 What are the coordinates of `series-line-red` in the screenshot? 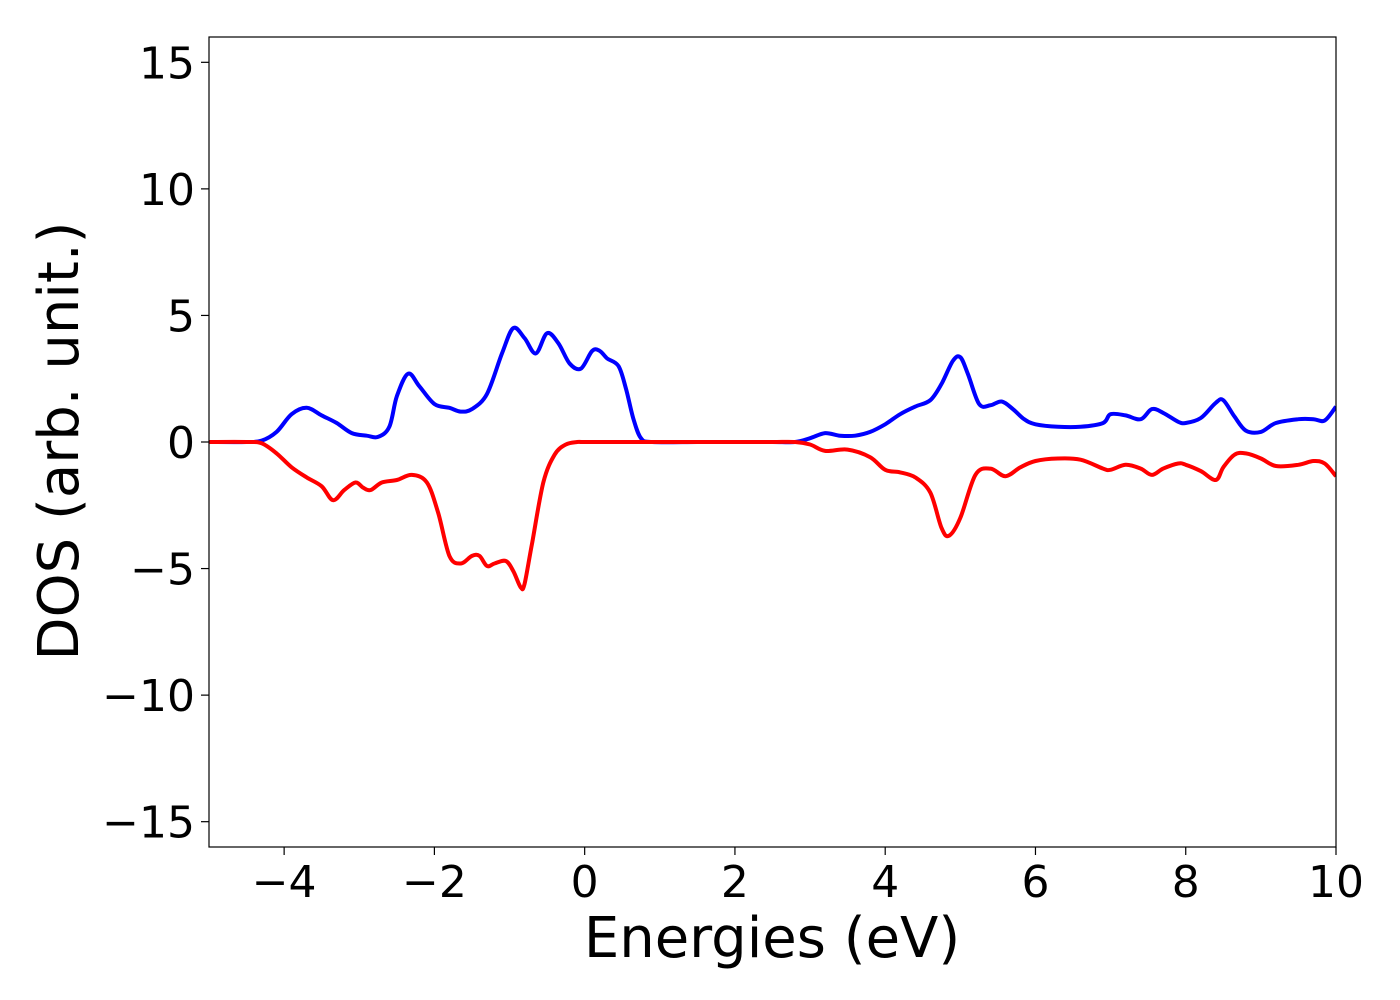 It's located at (772, 515).